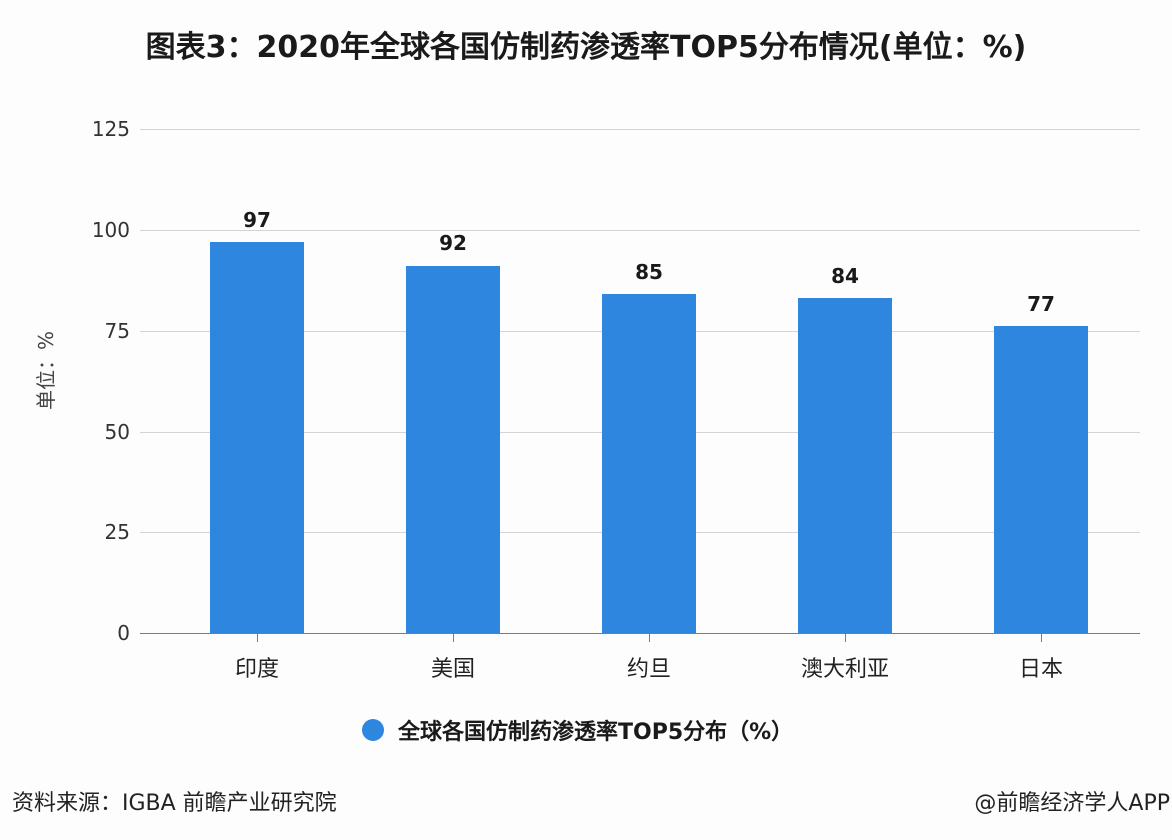 The width and height of the screenshot is (1172, 840). I want to click on y-tick-label: 25, so click(117, 532).